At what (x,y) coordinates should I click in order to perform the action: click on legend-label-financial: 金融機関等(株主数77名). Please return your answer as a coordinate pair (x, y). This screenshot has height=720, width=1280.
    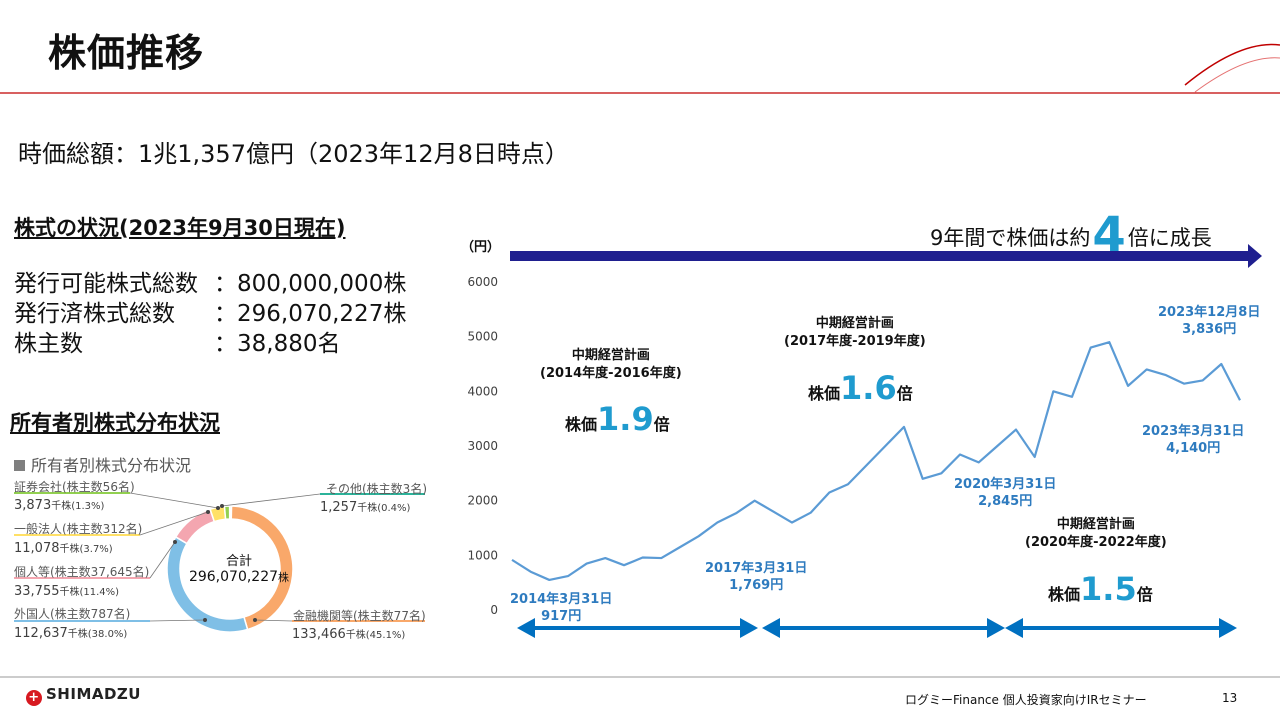
    Looking at the image, I should click on (359, 616).